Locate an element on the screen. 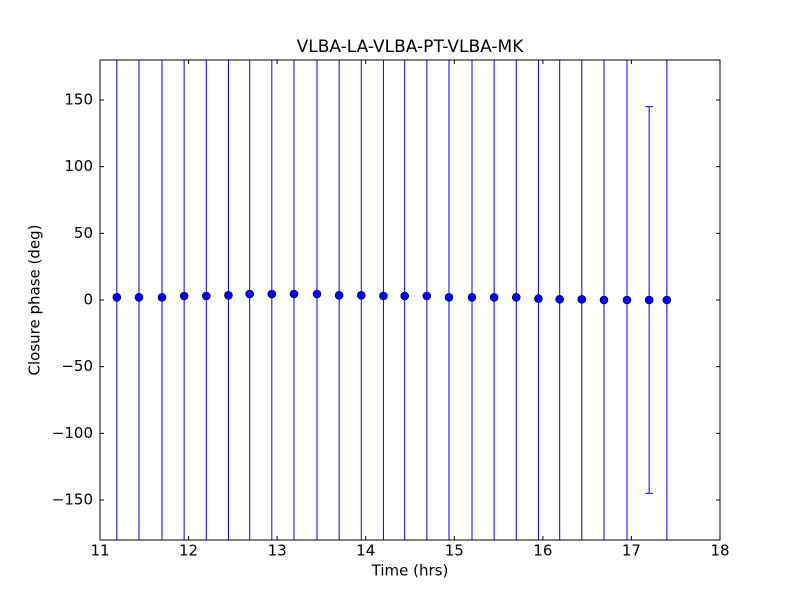 This screenshot has width=800, height=600. y-tick-label: −150 is located at coordinates (72, 500).